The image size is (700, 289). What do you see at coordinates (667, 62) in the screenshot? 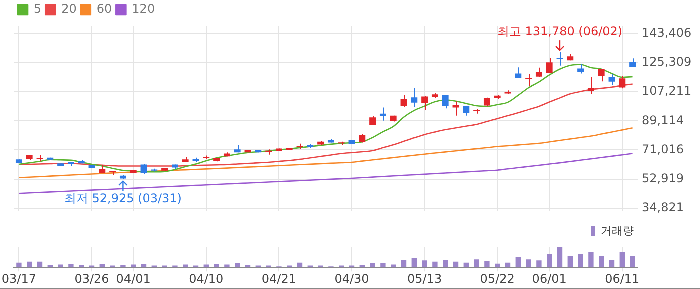
I see `y-tick-label: 125,309` at bounding box center [667, 62].